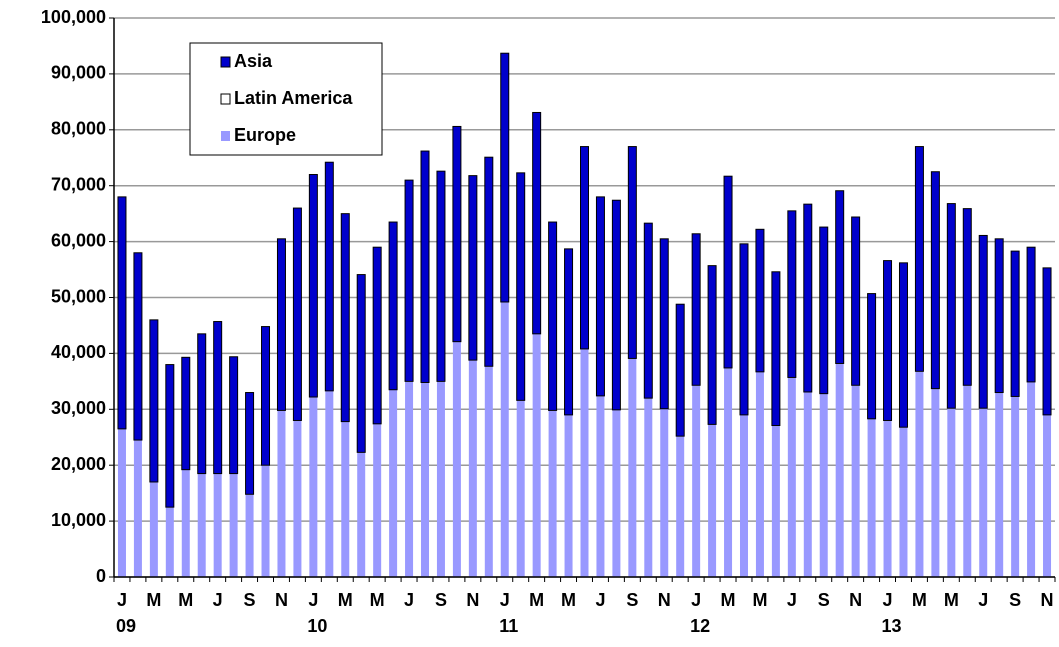  What do you see at coordinates (78, 520) in the screenshot?
I see `y-tick-label: 10,000` at bounding box center [78, 520].